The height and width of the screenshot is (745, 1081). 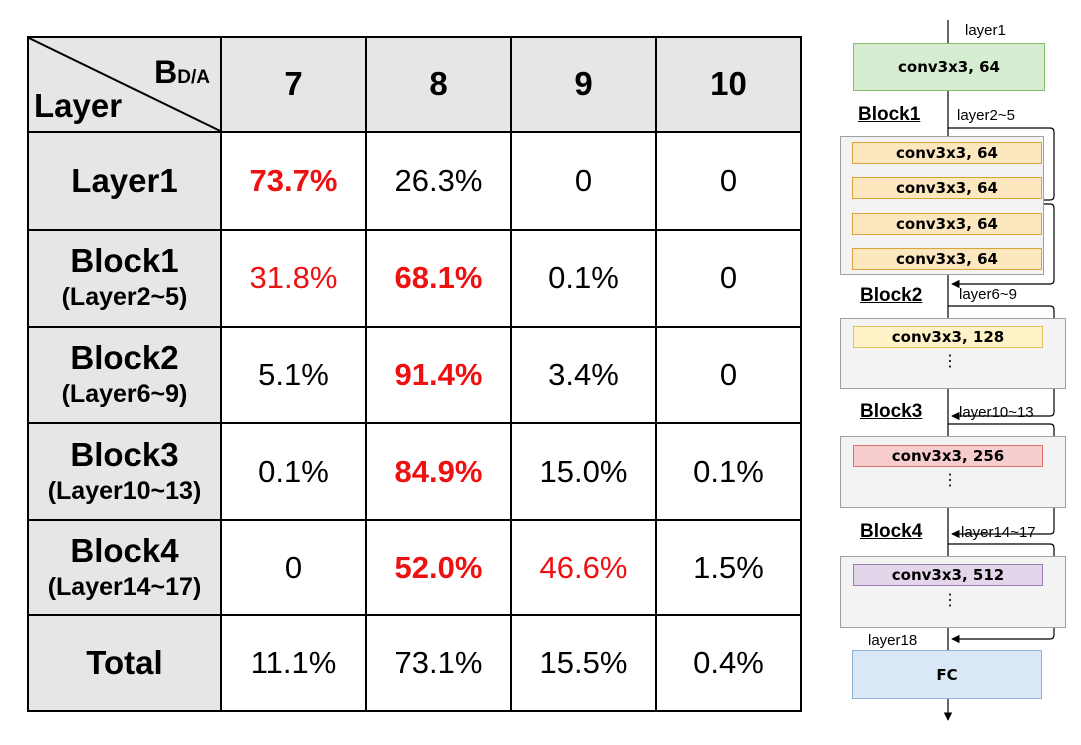 I want to click on table-cell: 1.5%, so click(x=728, y=568).